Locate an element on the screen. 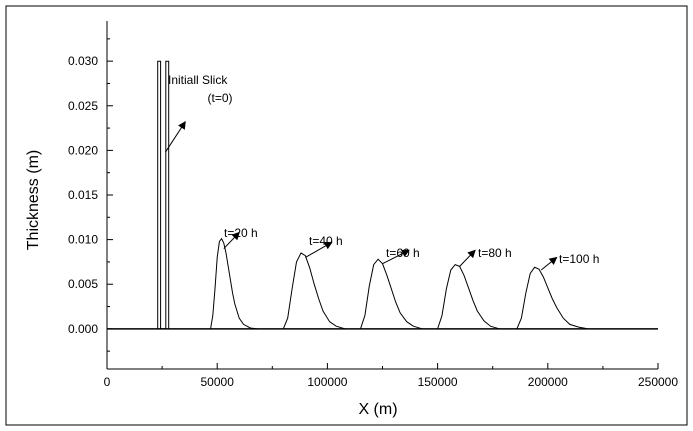 Image resolution: width=693 pixels, height=431 pixels. y-tick-label: 0.005 is located at coordinates (83, 284).